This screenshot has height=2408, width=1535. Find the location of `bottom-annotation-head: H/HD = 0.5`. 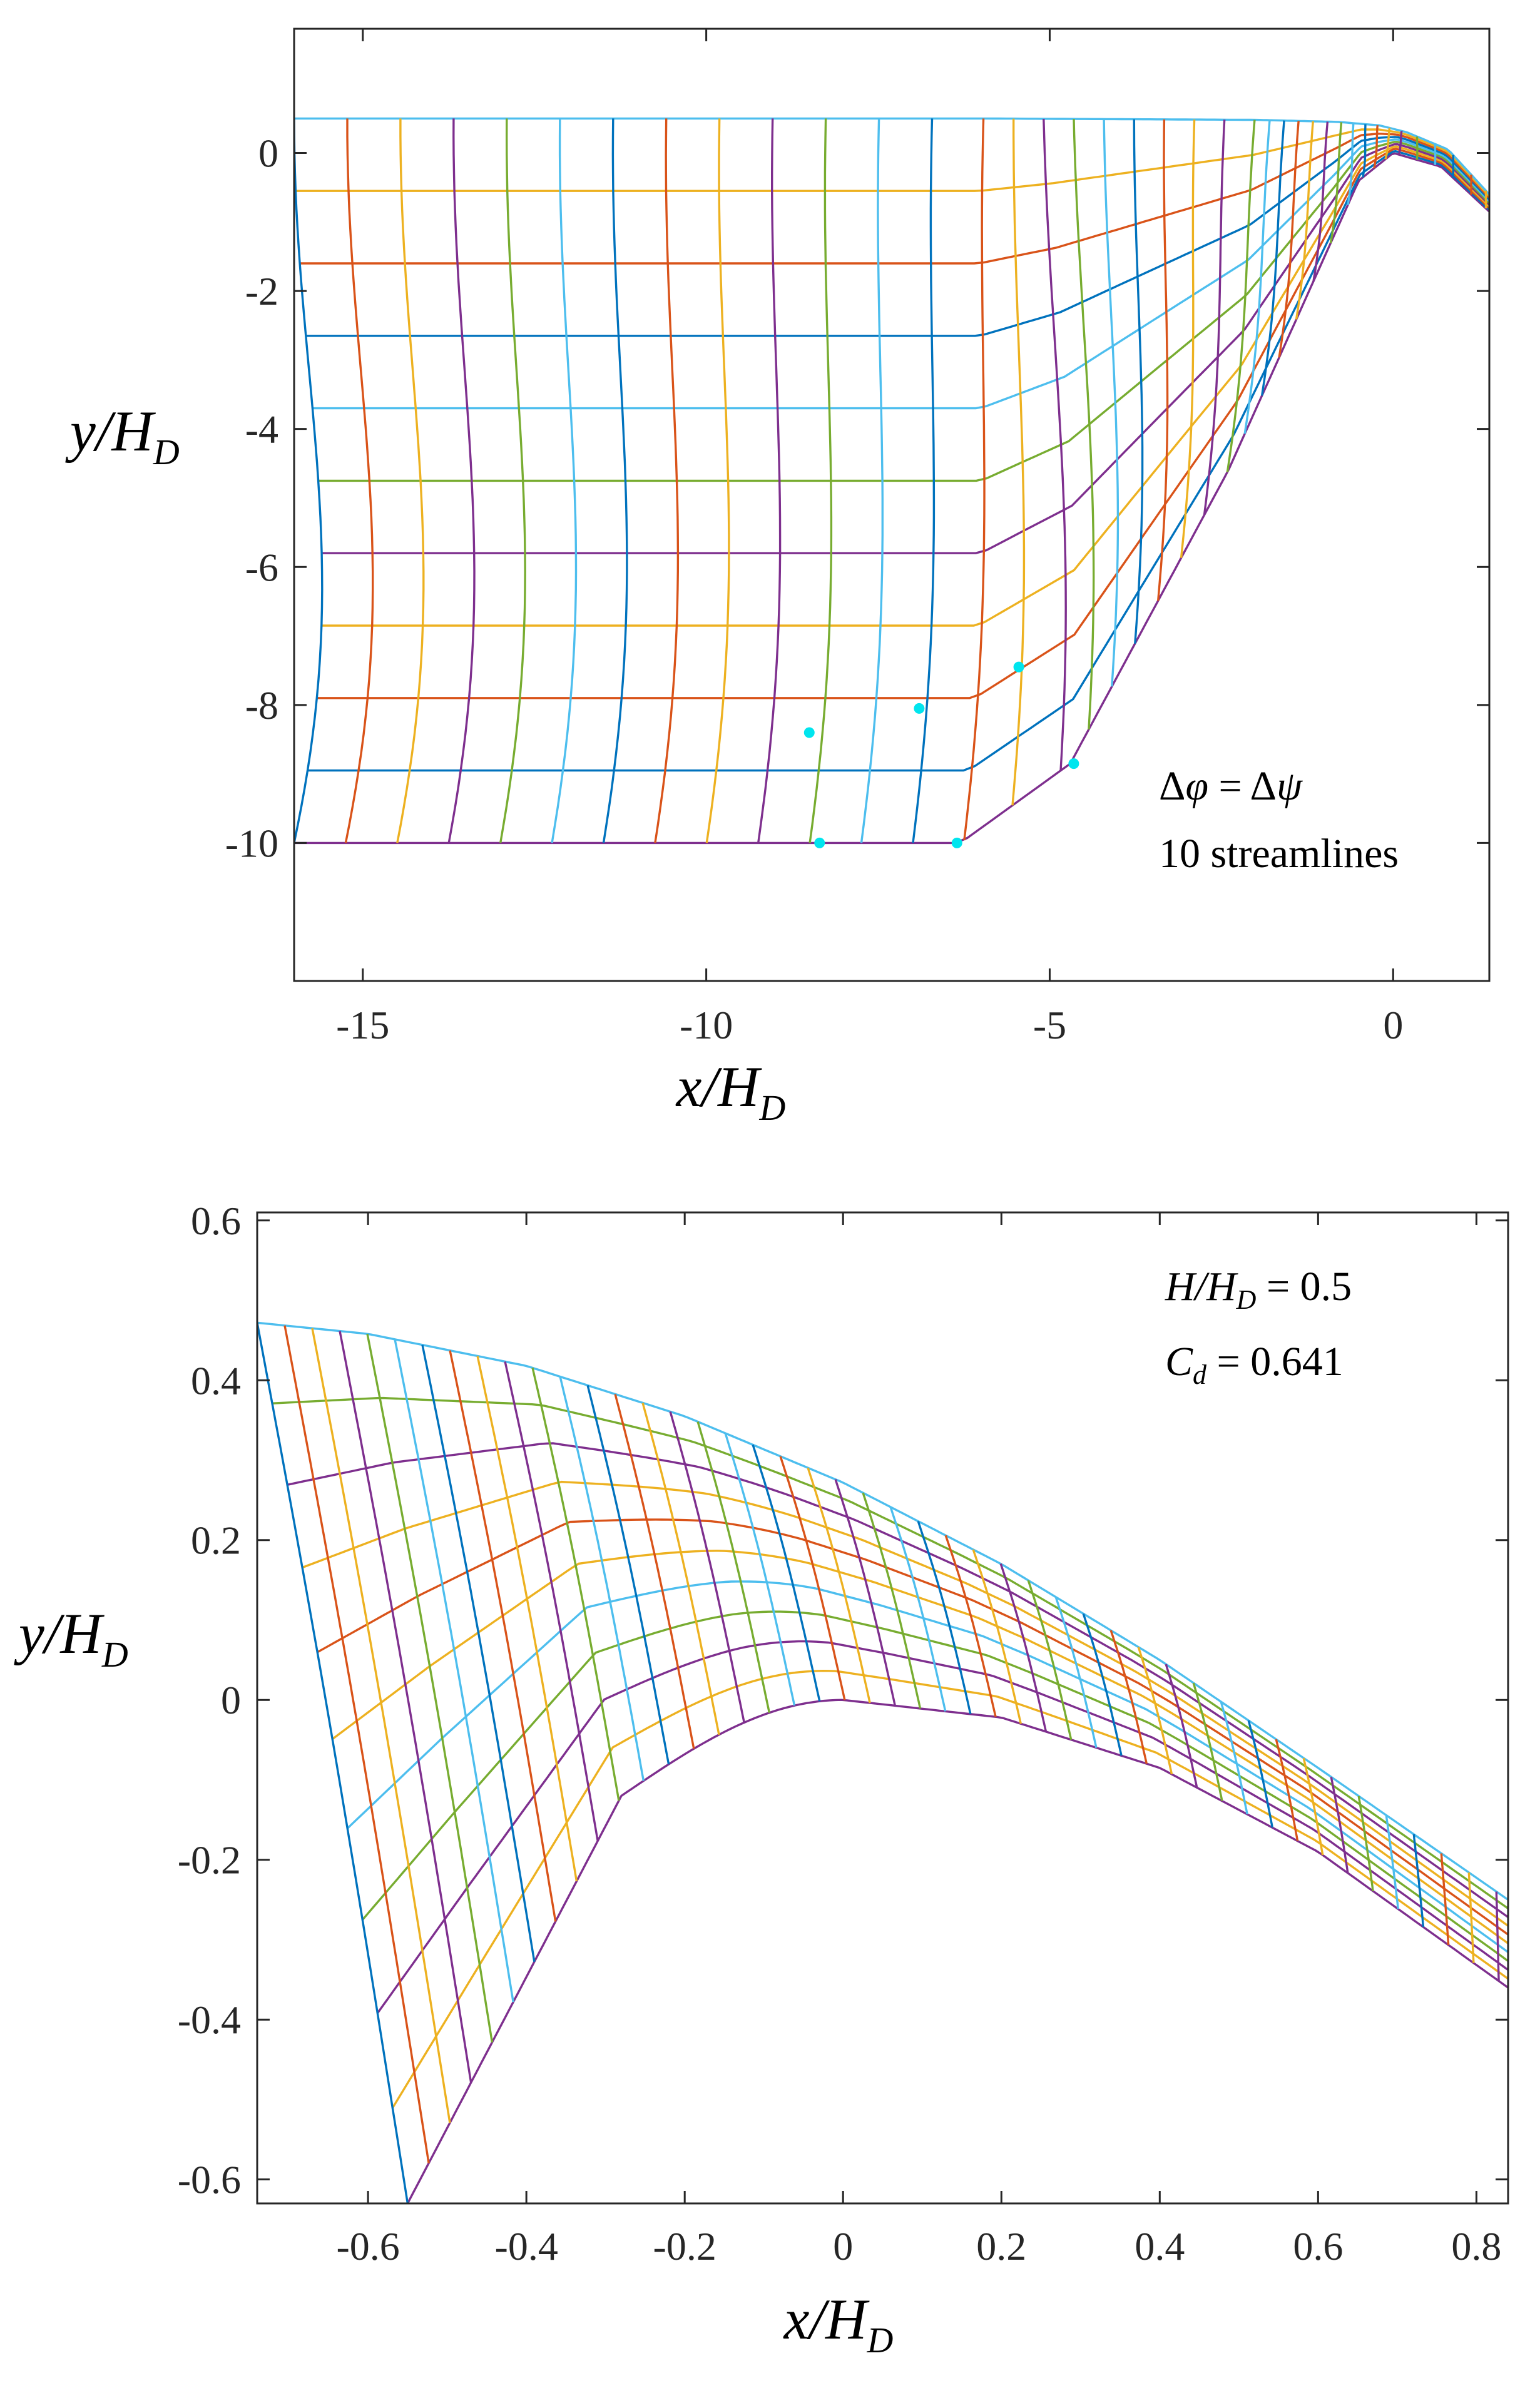

bottom-annotation-head: H/HD = 0.5 is located at coordinates (1258, 1289).